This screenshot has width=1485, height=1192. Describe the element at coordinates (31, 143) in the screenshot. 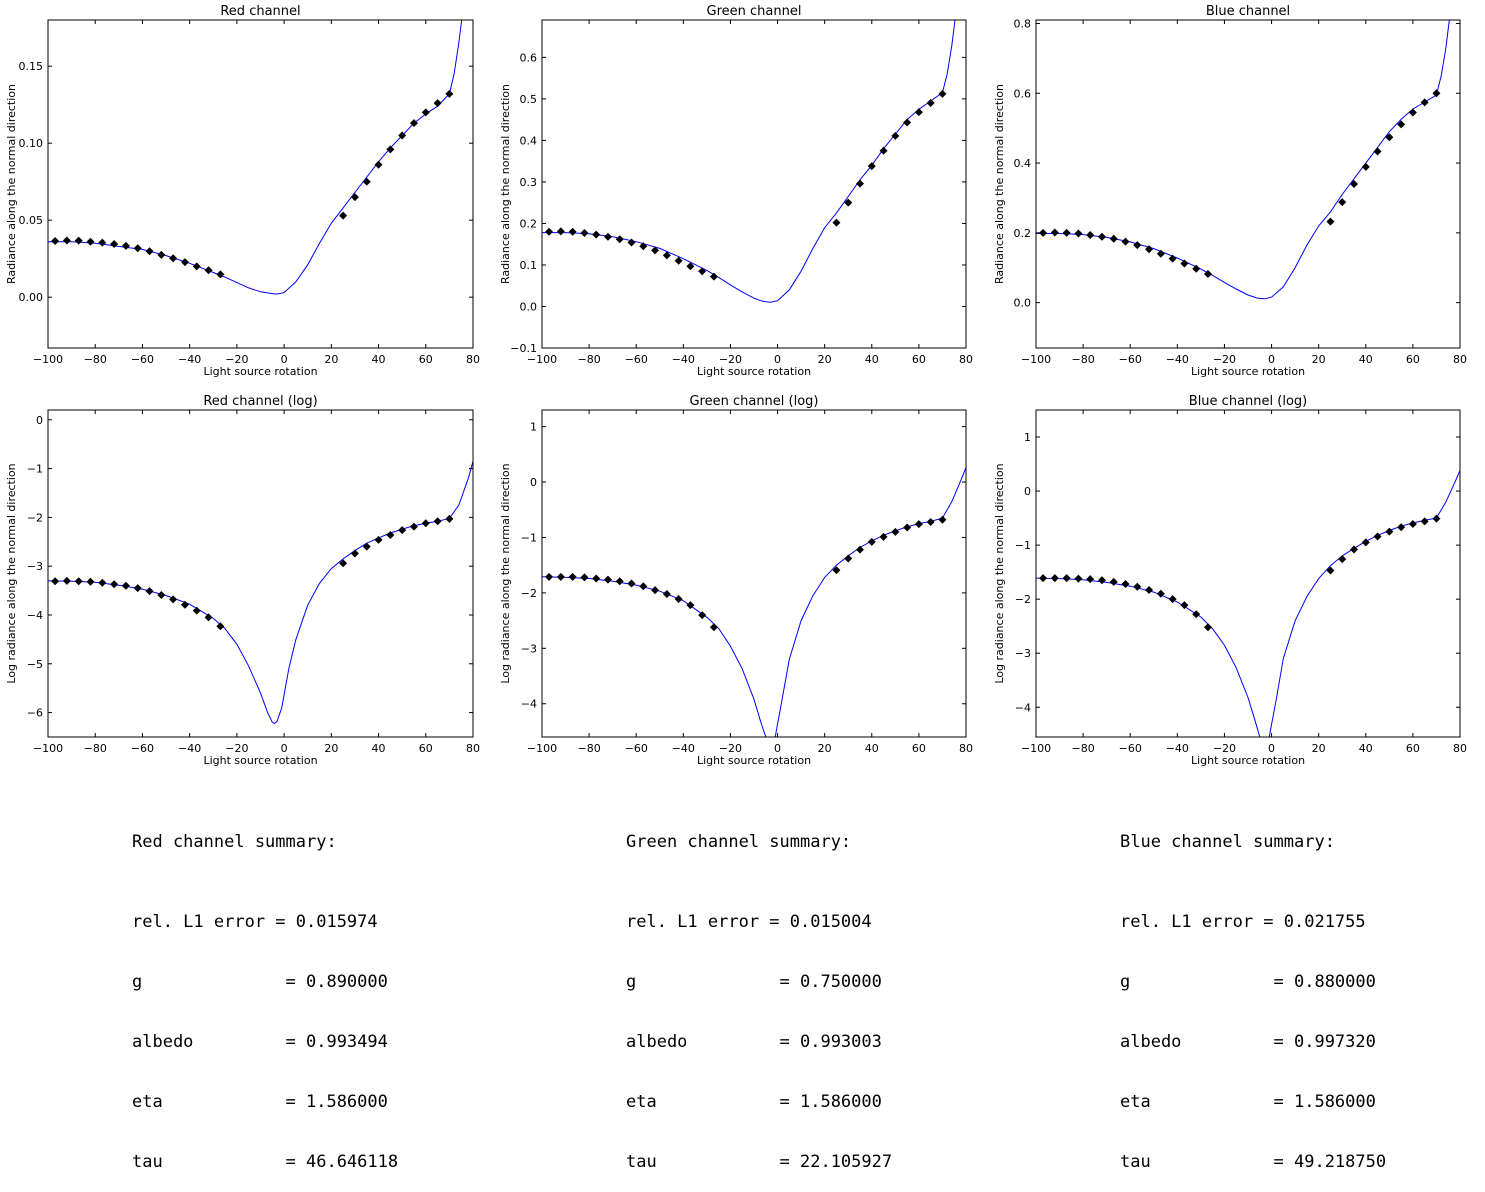

I see `y-tick-label: 0.10` at that location.